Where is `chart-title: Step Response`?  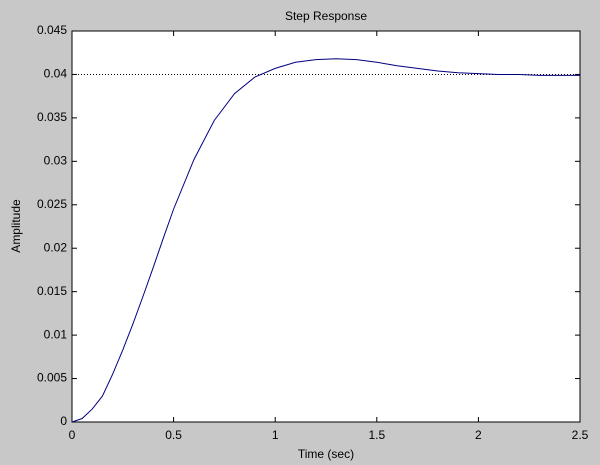 chart-title: Step Response is located at coordinates (326, 16).